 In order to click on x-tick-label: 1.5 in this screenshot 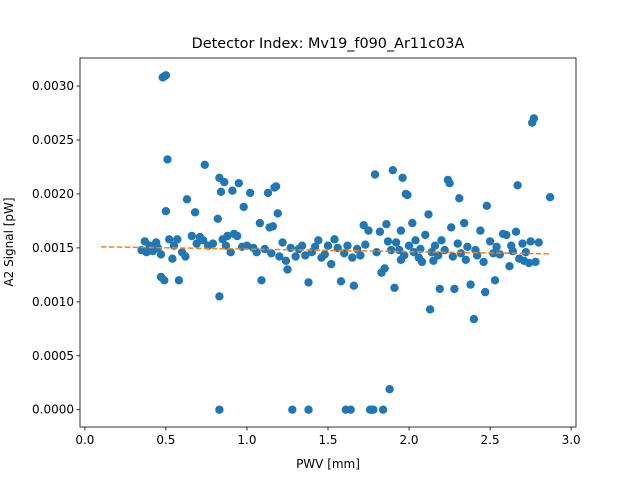, I will do `click(327, 440)`.